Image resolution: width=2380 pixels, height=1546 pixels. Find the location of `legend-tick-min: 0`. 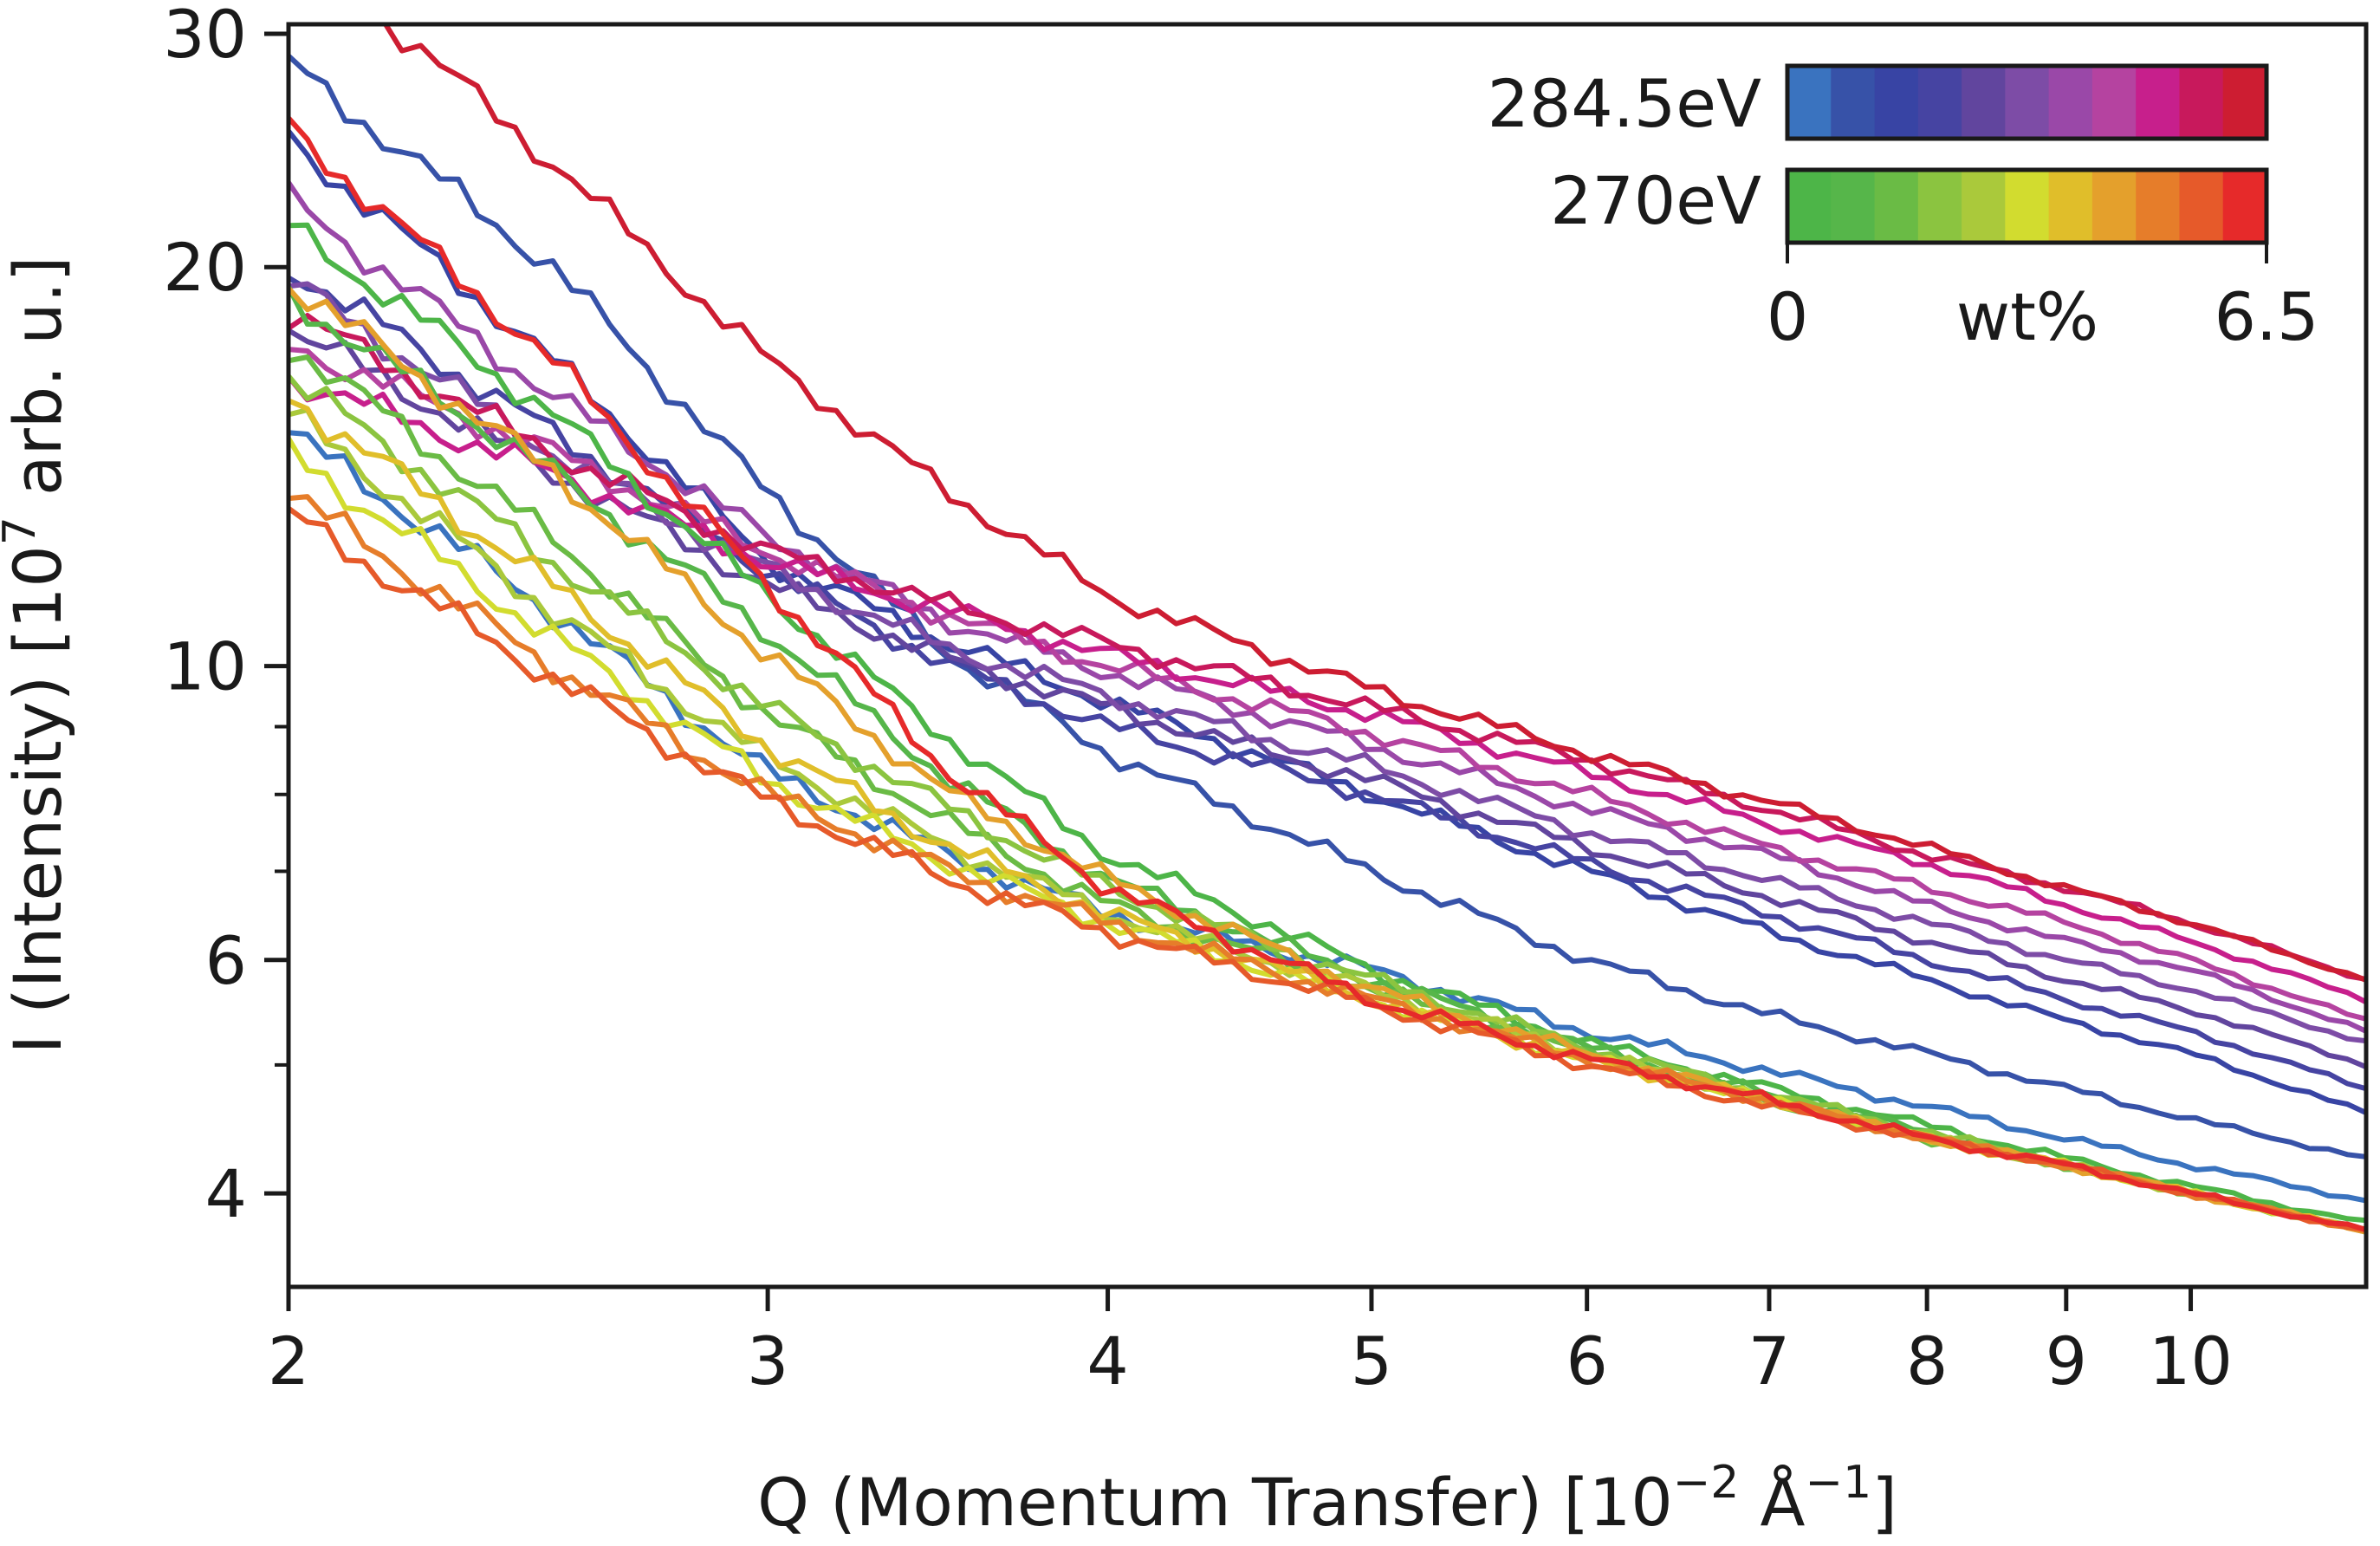

legend-tick-min: 0 is located at coordinates (1787, 316).